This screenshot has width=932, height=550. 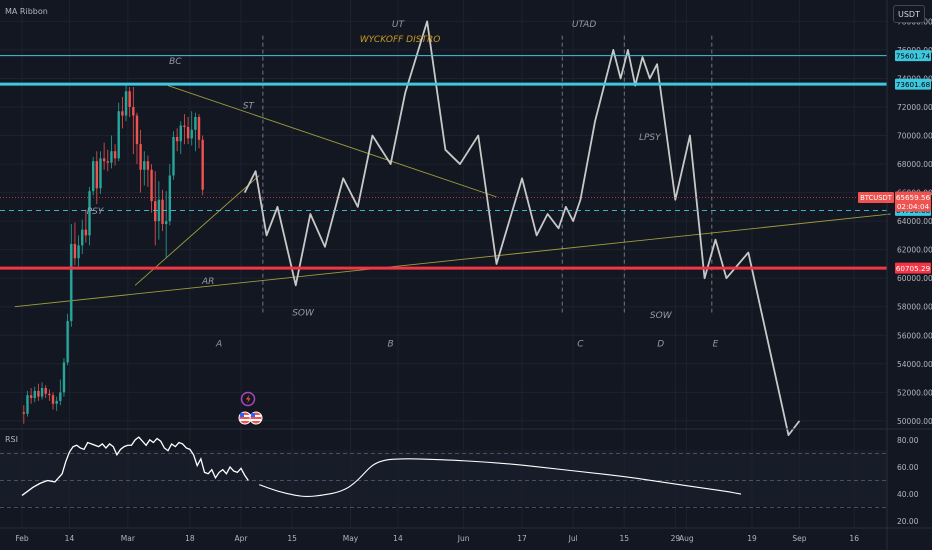 I want to click on price-tick: 60000.00, so click(x=914, y=278).